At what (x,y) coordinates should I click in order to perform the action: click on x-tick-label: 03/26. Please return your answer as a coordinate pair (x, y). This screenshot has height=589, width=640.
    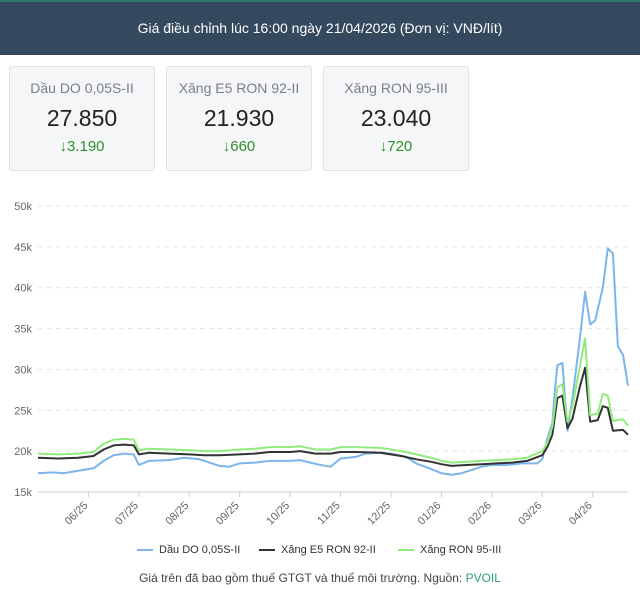
    Looking at the image, I should click on (530, 514).